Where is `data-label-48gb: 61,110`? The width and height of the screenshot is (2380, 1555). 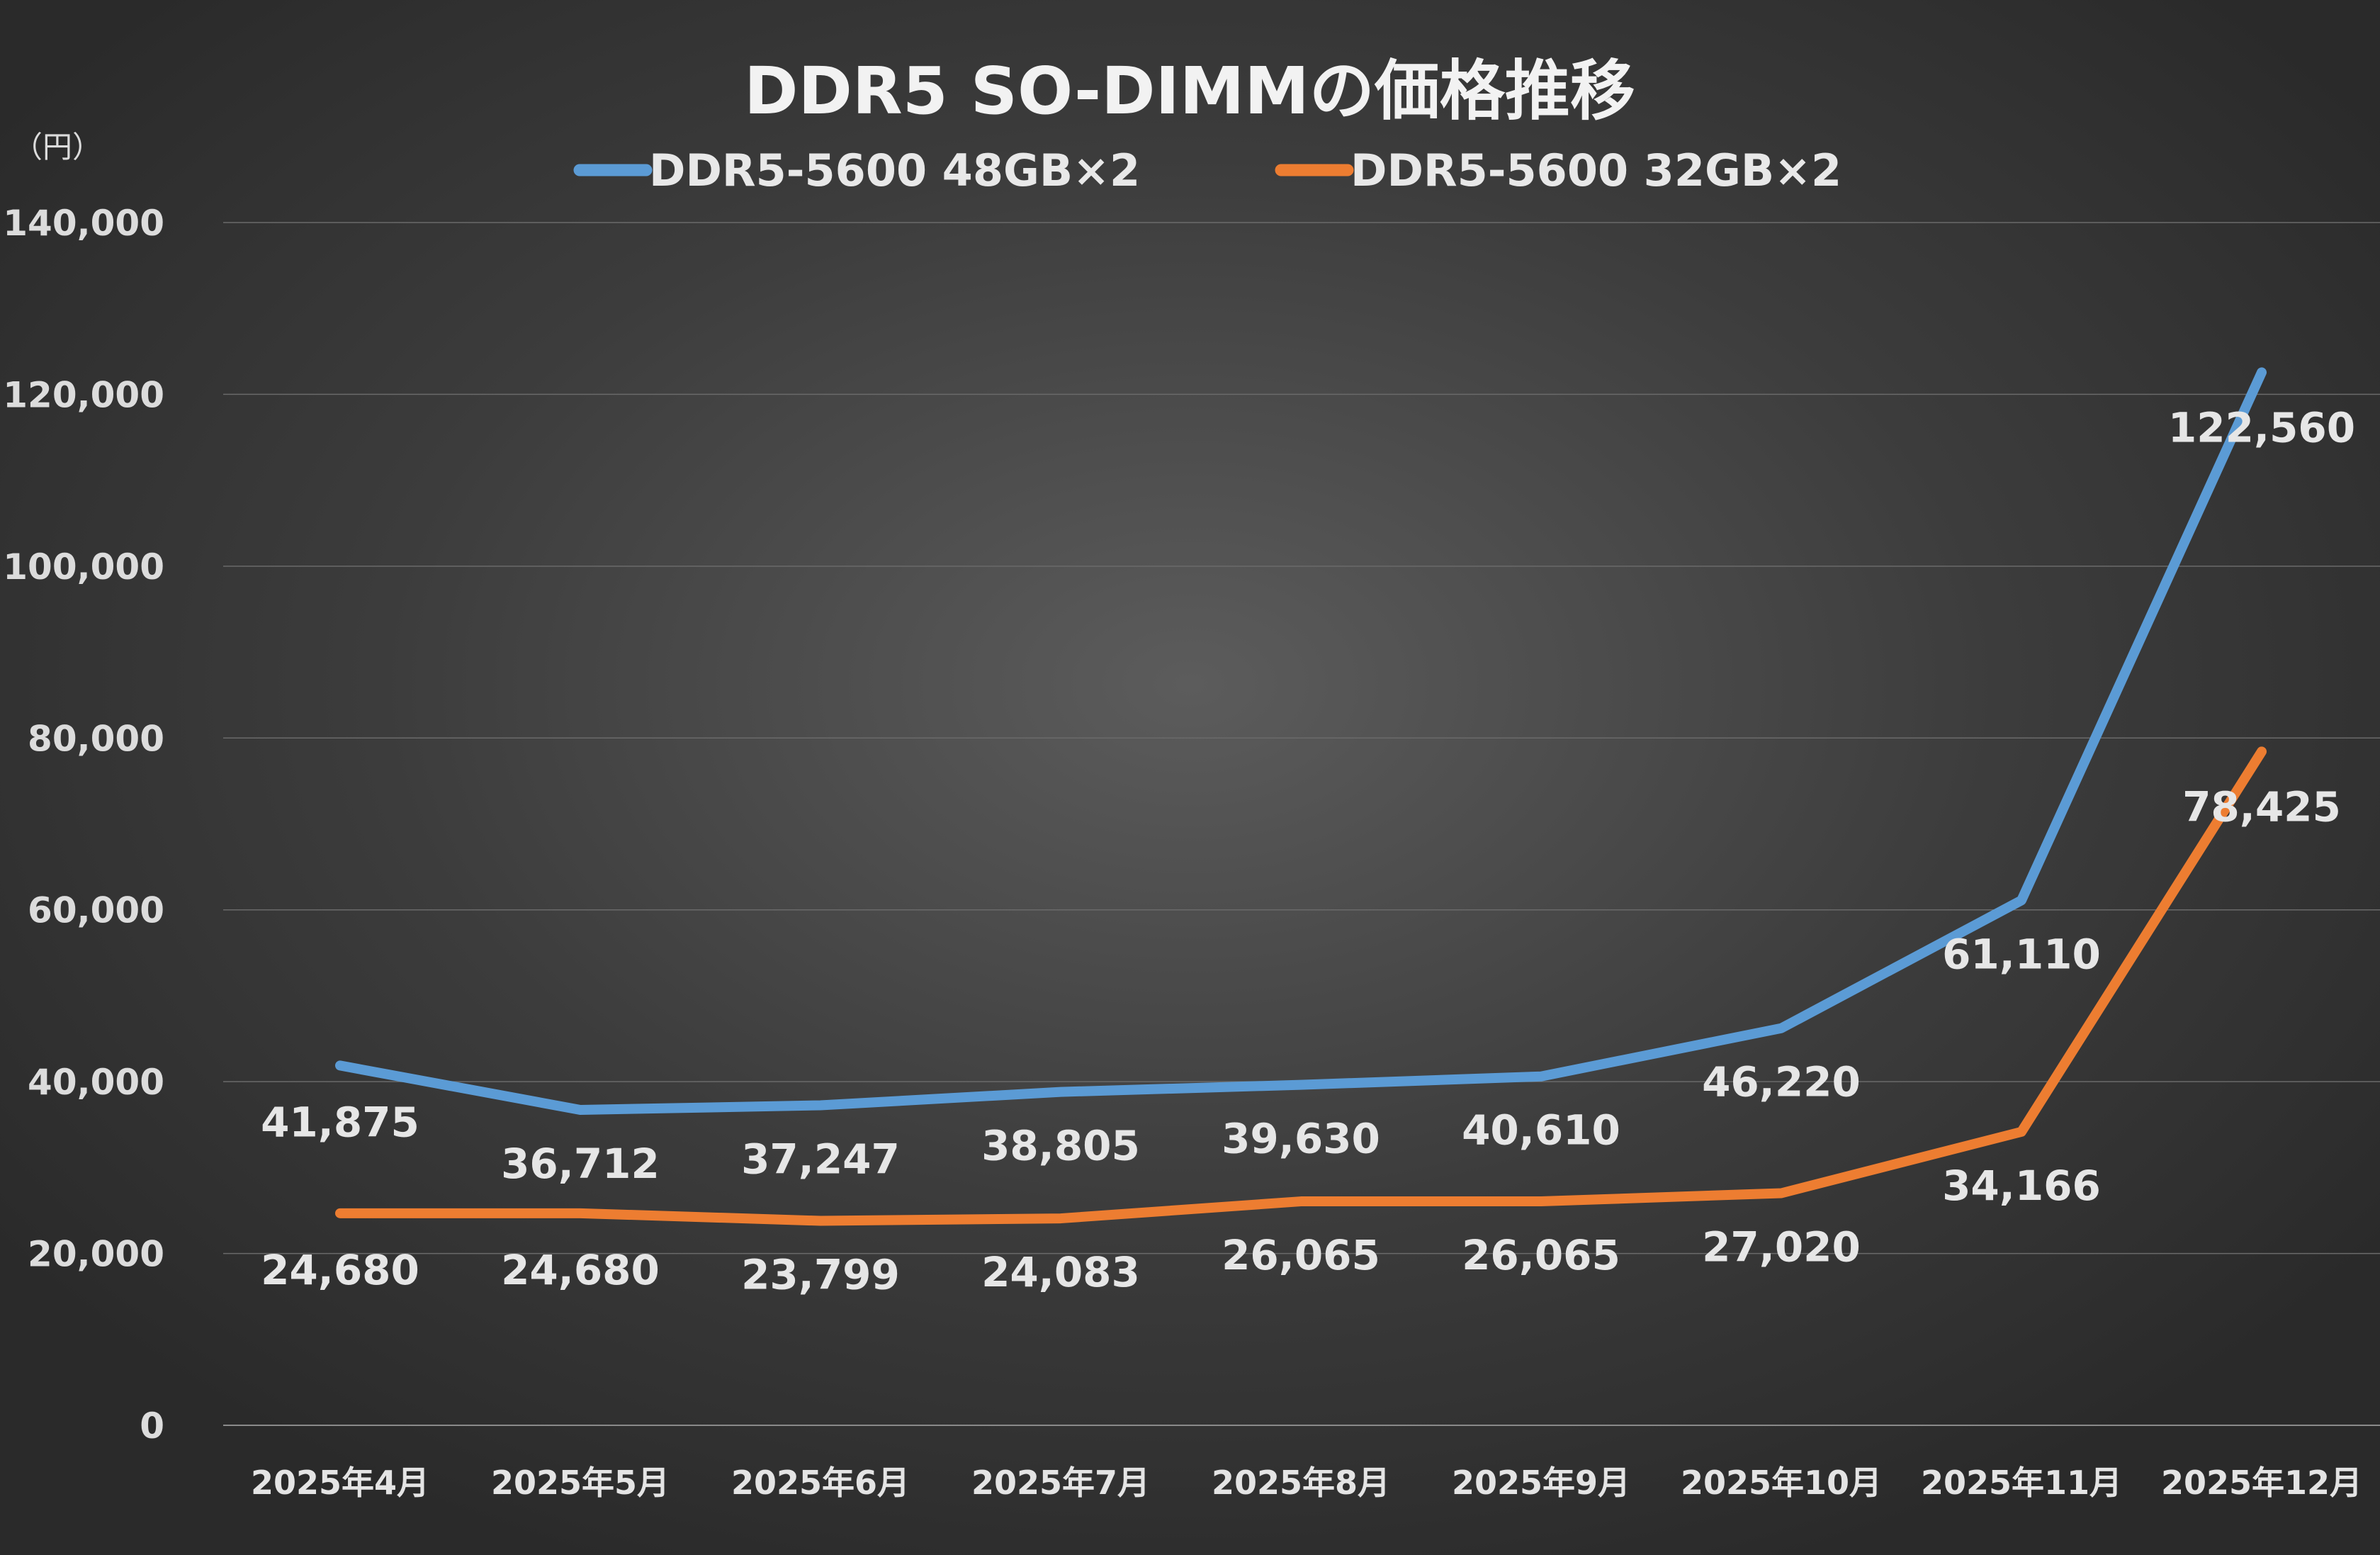
data-label-48gb: 61,110 is located at coordinates (2022, 954).